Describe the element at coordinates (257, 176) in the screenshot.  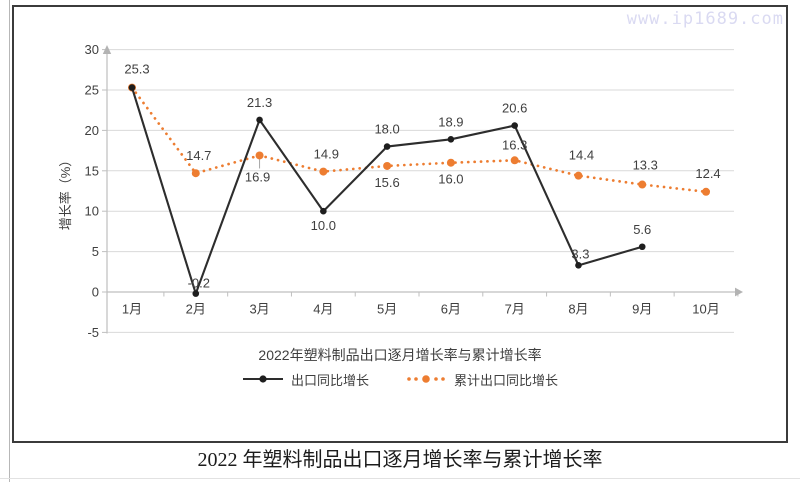
I see `svg-text: 16.9` at that location.